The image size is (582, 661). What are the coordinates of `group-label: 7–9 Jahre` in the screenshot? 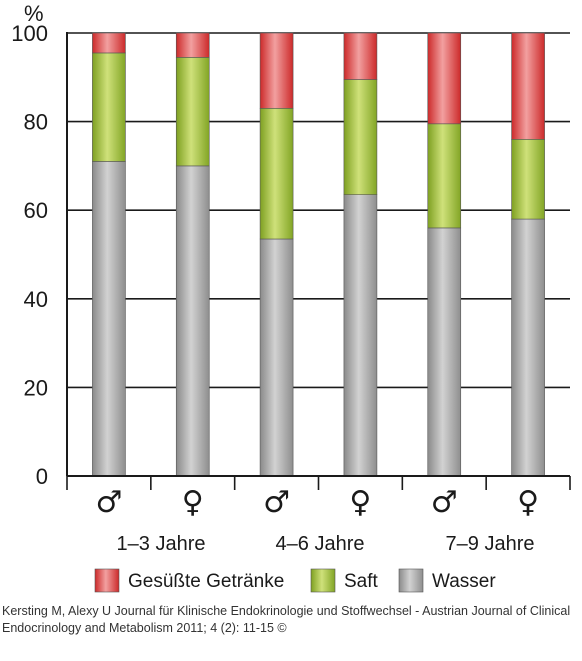 It's located at (490, 544).